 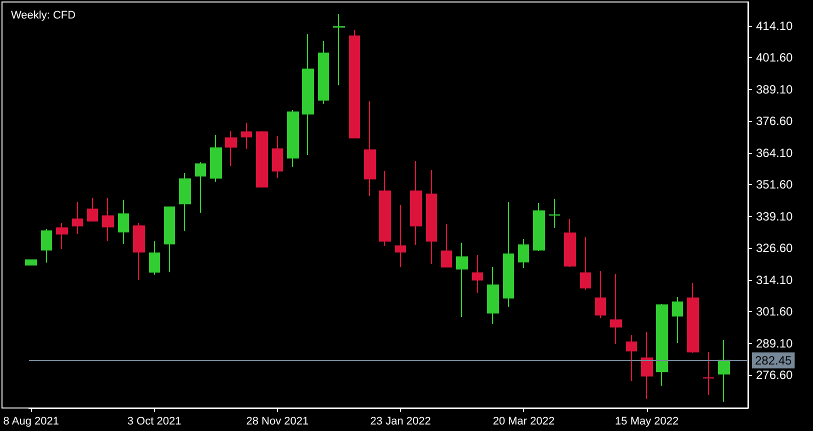 I want to click on y-tick-label: 326.60, so click(x=775, y=248).